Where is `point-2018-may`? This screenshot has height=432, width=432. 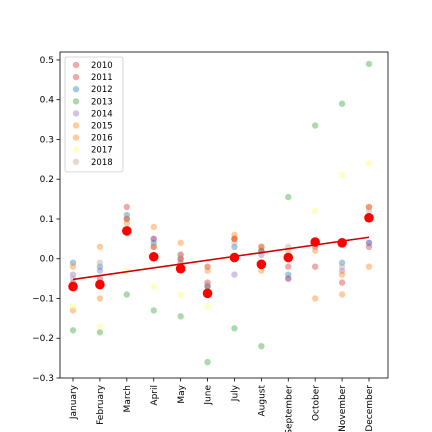 point-2018-may is located at coordinates (180, 254).